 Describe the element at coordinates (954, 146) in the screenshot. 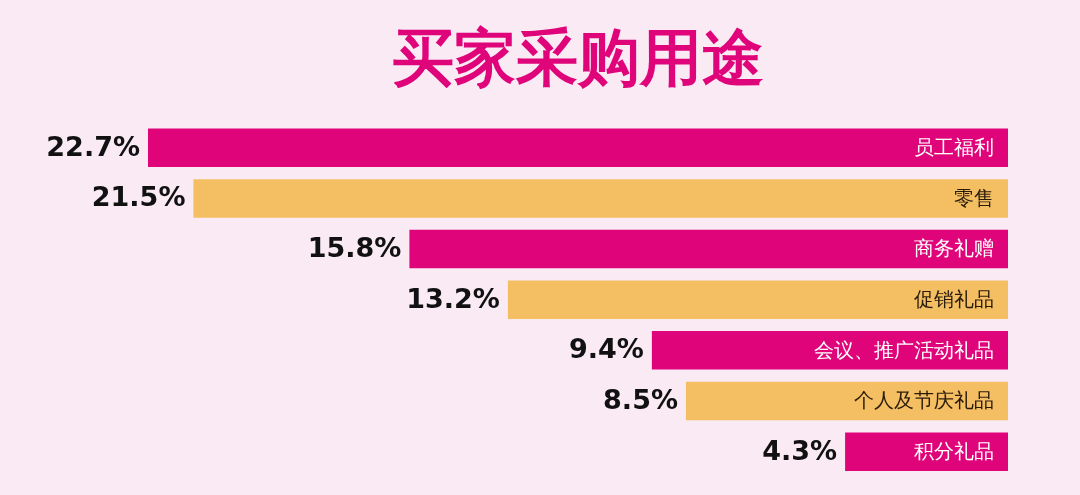

I see `y-tick-label: 员工福利` at that location.